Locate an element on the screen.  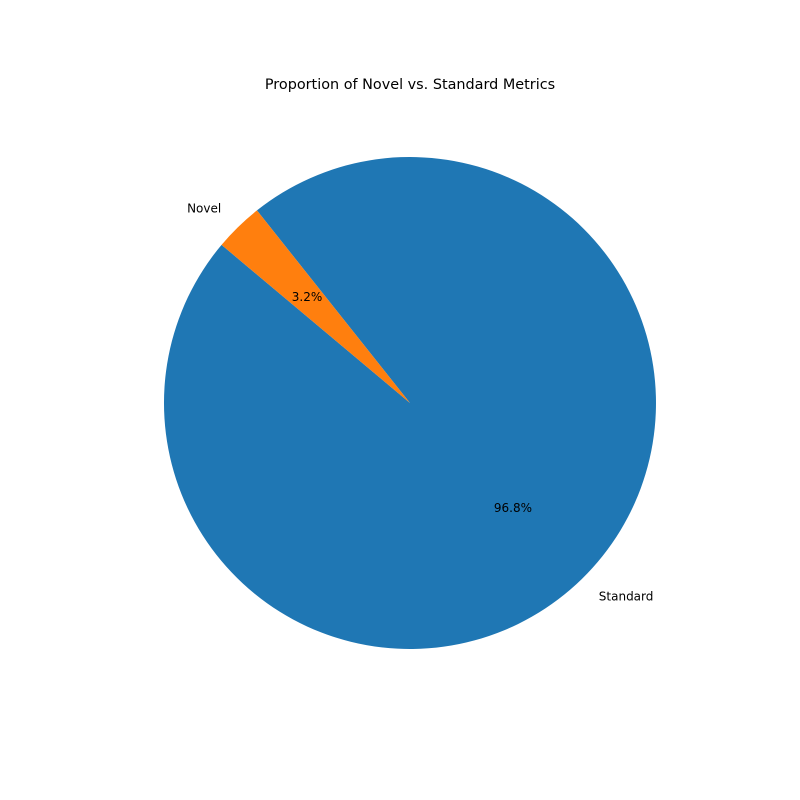
pie-slice-novel is located at coordinates (315, 306).